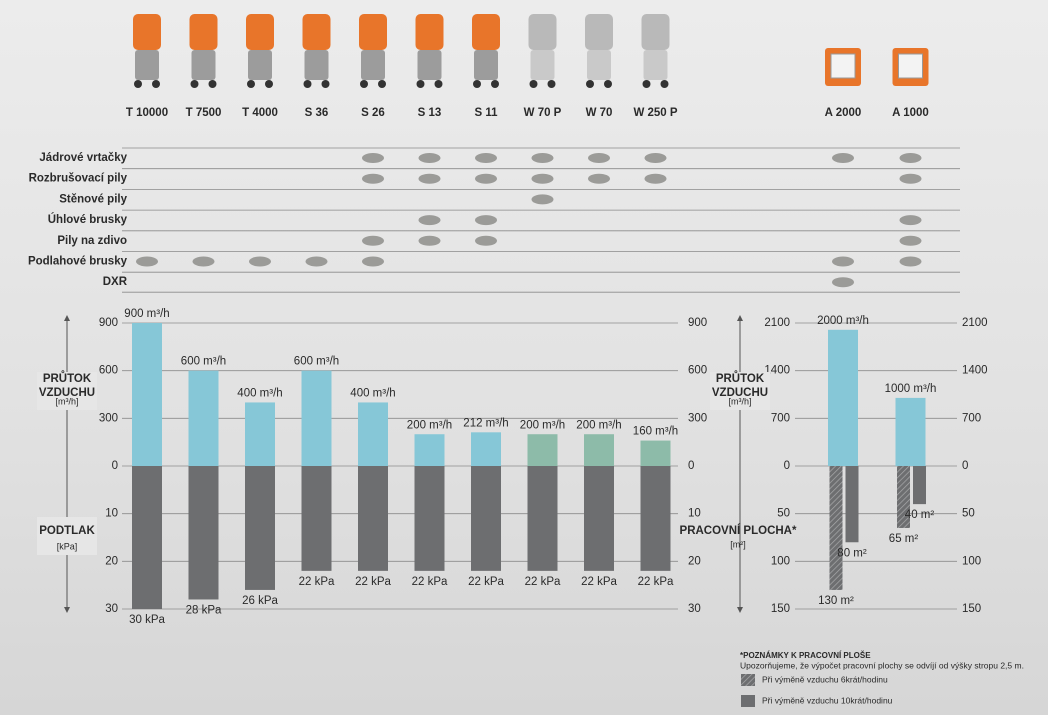  What do you see at coordinates (260, 113) in the screenshot?
I see `product-name: T 4000` at bounding box center [260, 113].